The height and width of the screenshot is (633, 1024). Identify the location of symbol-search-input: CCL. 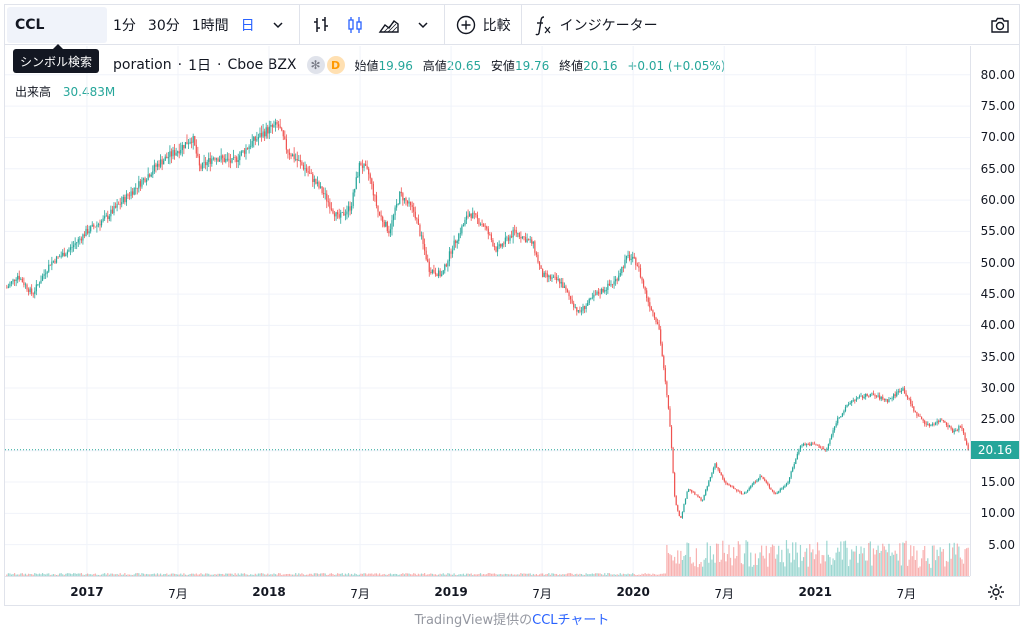
(57, 24).